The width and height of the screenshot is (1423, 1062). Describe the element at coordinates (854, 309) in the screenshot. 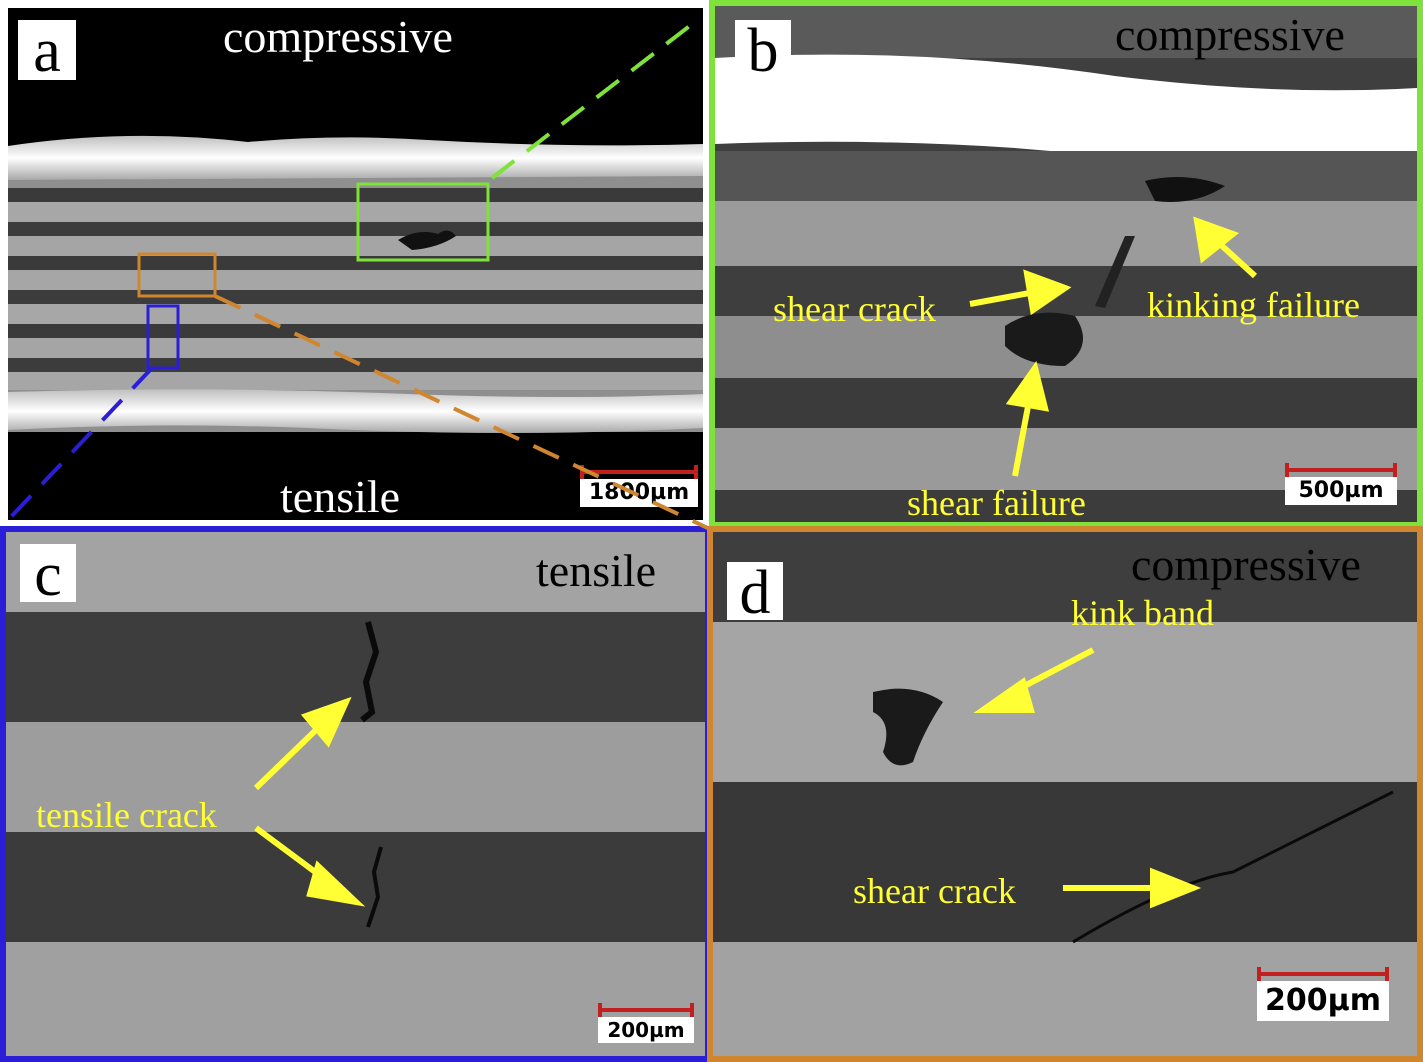

I see `panel-b-annotation-shear-crack: shear crack` at that location.